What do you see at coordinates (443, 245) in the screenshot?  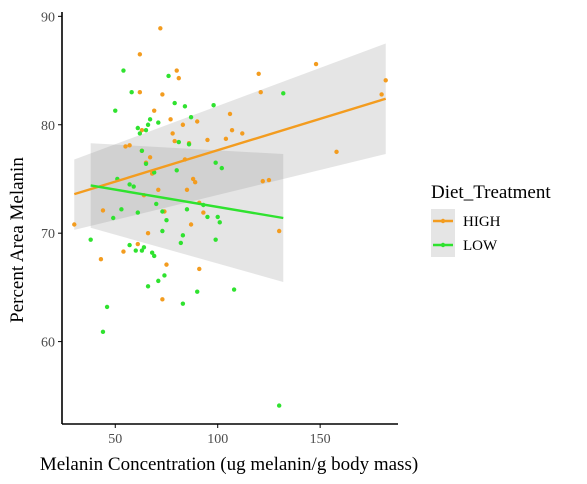 I see `legend-point-low` at bounding box center [443, 245].